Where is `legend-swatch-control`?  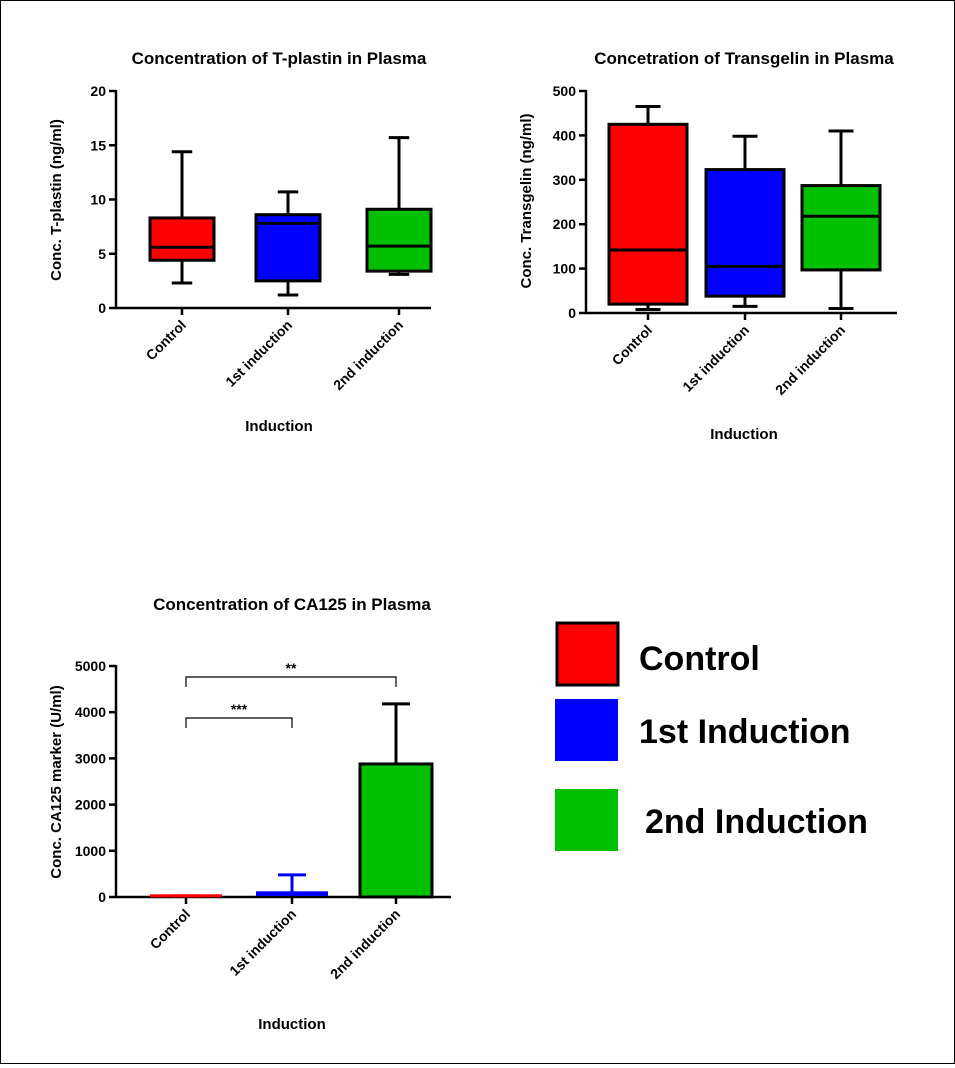
legend-swatch-control is located at coordinates (587, 654).